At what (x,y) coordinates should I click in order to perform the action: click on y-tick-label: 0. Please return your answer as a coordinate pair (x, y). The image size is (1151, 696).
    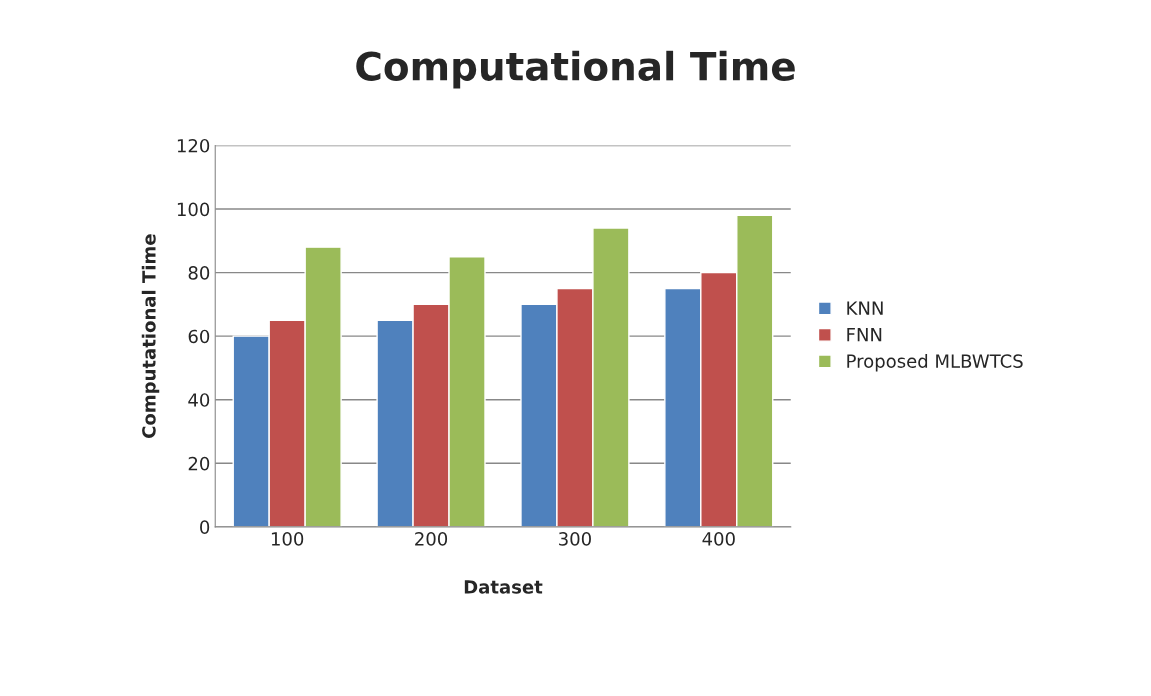
    Looking at the image, I should click on (205, 527).